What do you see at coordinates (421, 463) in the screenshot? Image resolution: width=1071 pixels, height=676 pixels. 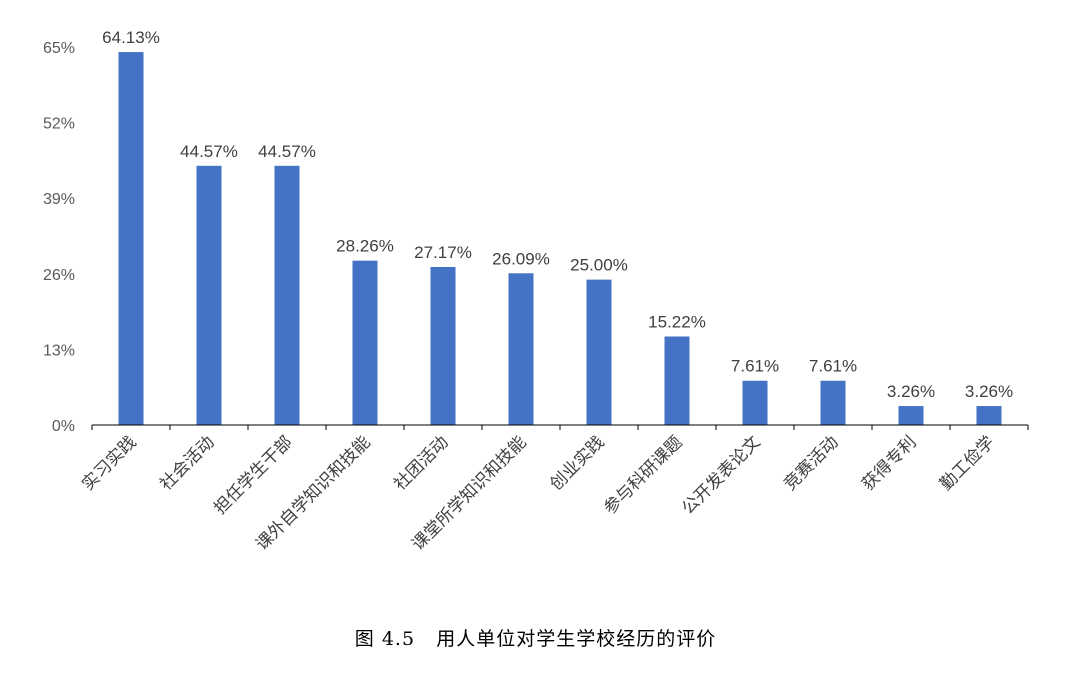 I see `category-label: 社团活动` at bounding box center [421, 463].